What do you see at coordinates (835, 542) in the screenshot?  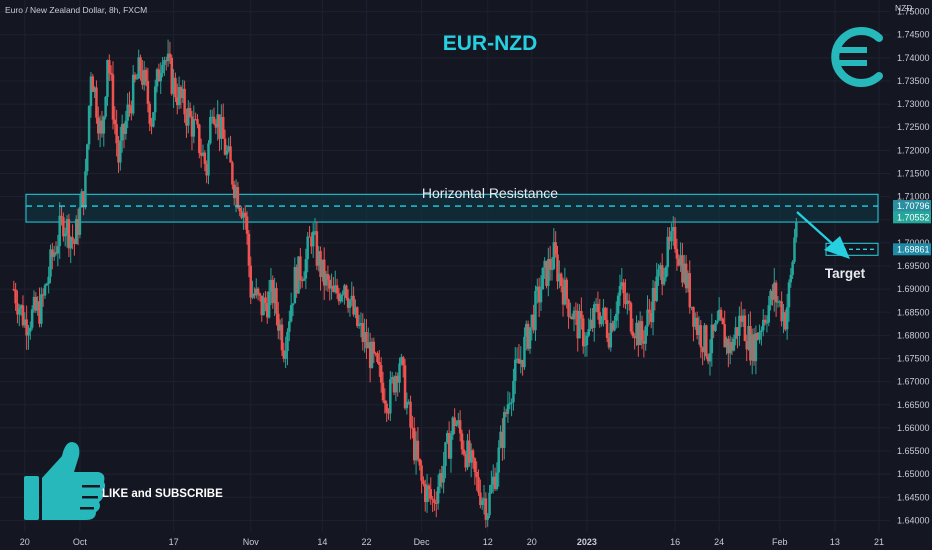 I see `time-tick-label: 13` at bounding box center [835, 542].